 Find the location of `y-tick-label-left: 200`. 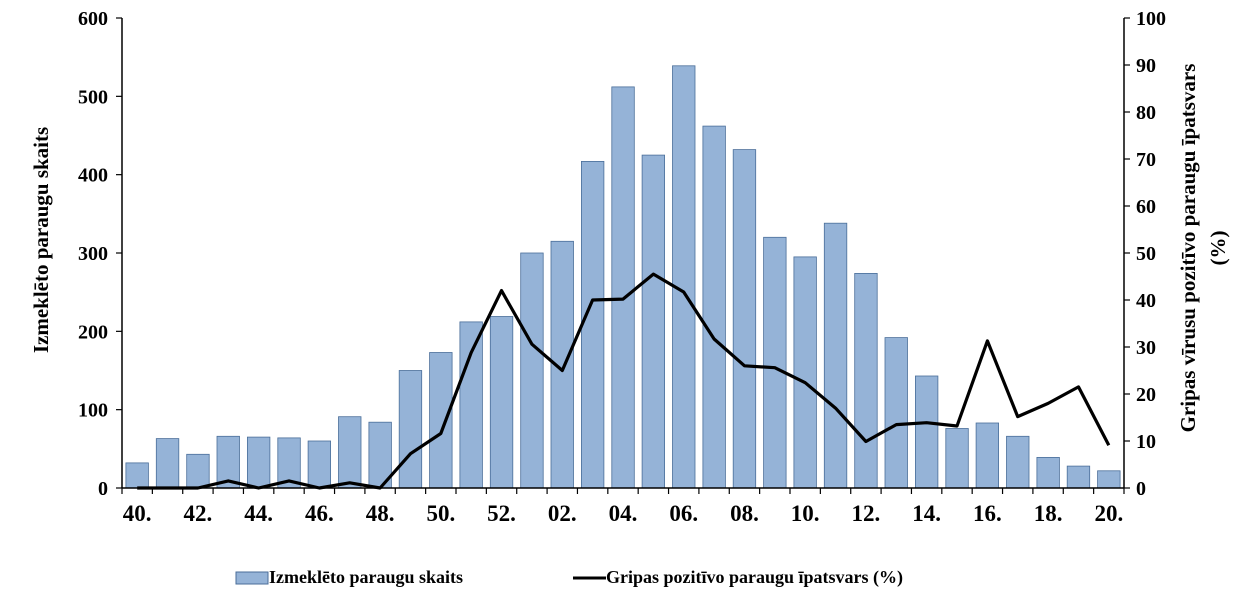

y-tick-label-left: 200 is located at coordinates (93, 332).